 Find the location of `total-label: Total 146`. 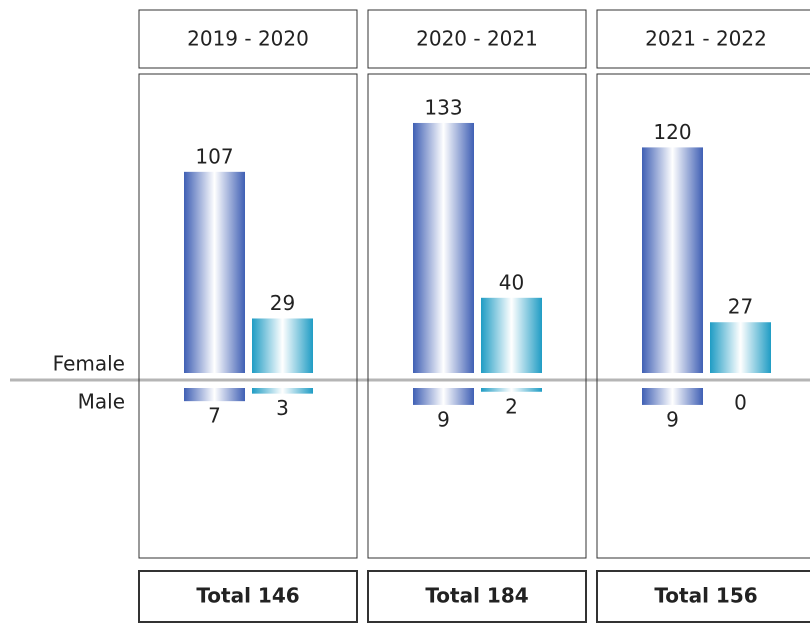

total-label: Total 146 is located at coordinates (247, 596).